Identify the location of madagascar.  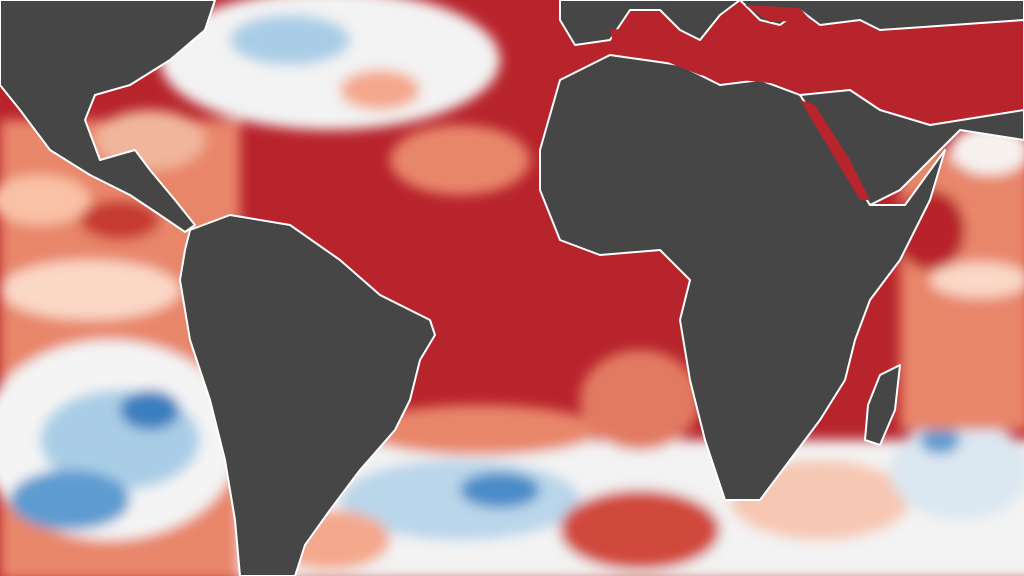
(882, 405).